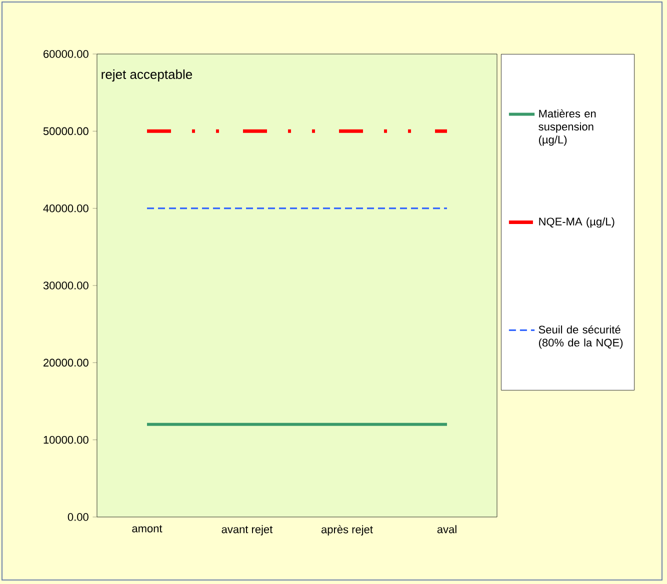 The width and height of the screenshot is (667, 584). I want to click on x-tick-label: avant rejet, so click(247, 530).